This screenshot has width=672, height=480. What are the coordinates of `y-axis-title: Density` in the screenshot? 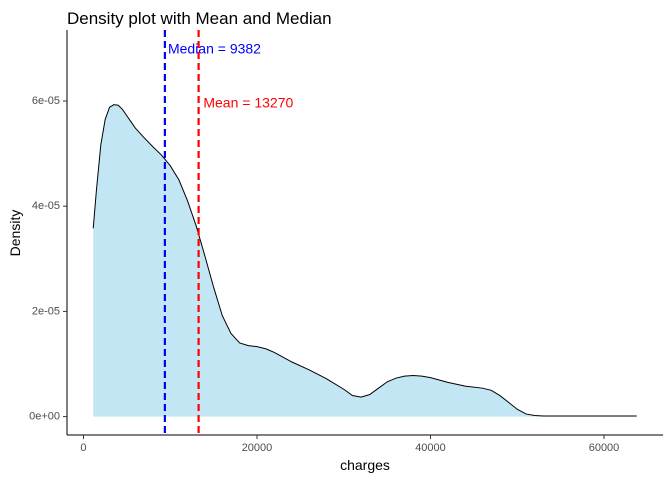 It's located at (15, 233).